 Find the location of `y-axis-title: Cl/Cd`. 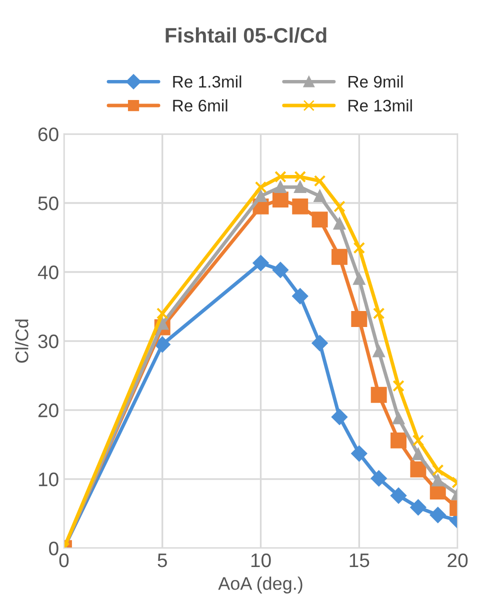

y-axis-title: Cl/Cd is located at coordinates (21, 341).